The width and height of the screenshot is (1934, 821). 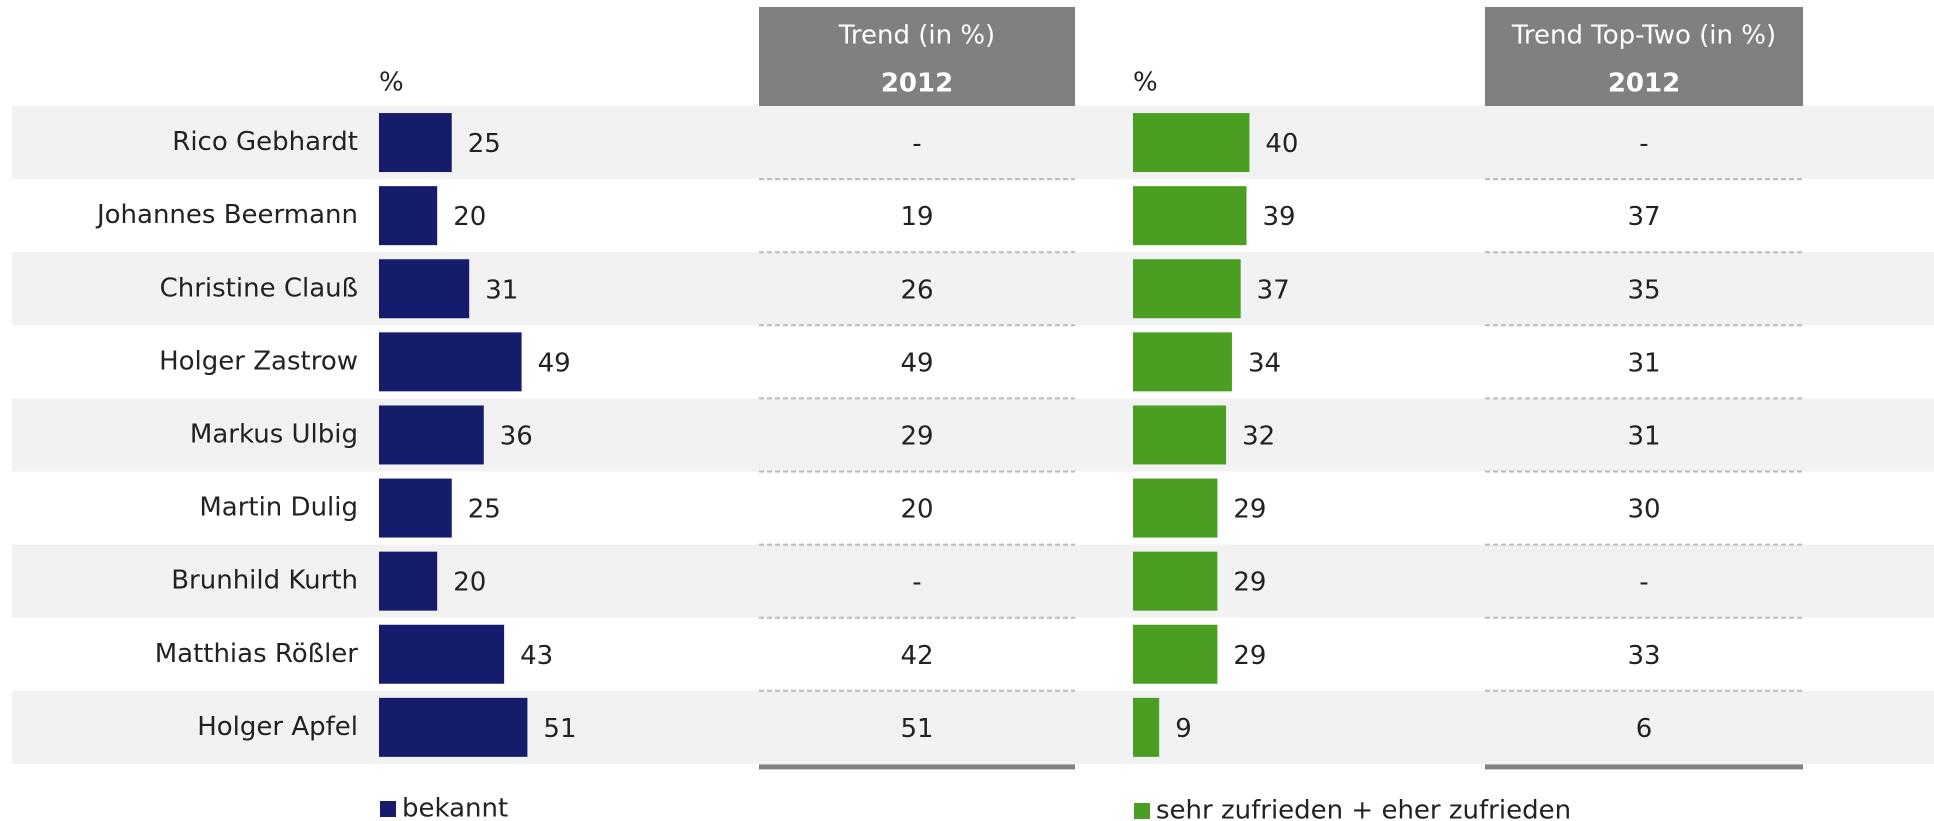 I want to click on value-label: 34, so click(x=1264, y=363).